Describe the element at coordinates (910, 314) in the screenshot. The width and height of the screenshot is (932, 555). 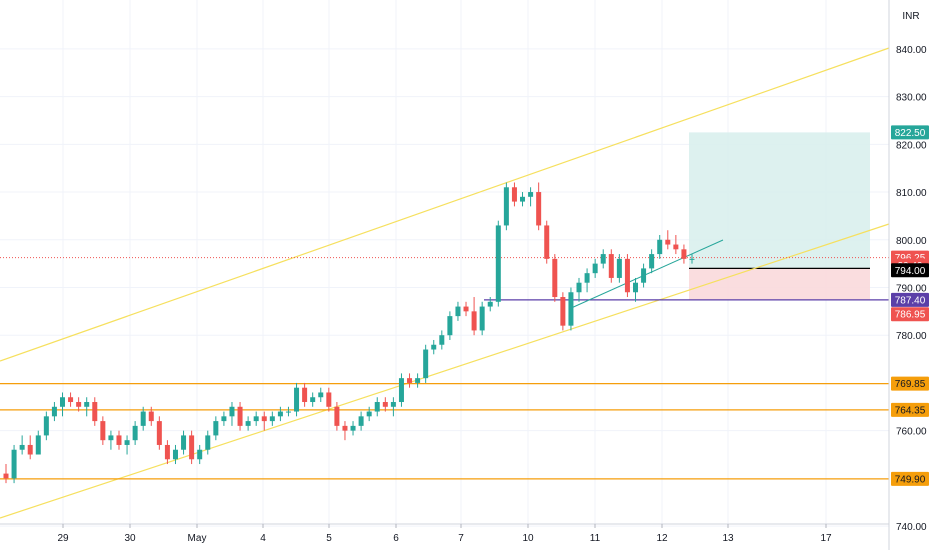
I see `price-tag: 786.95` at that location.